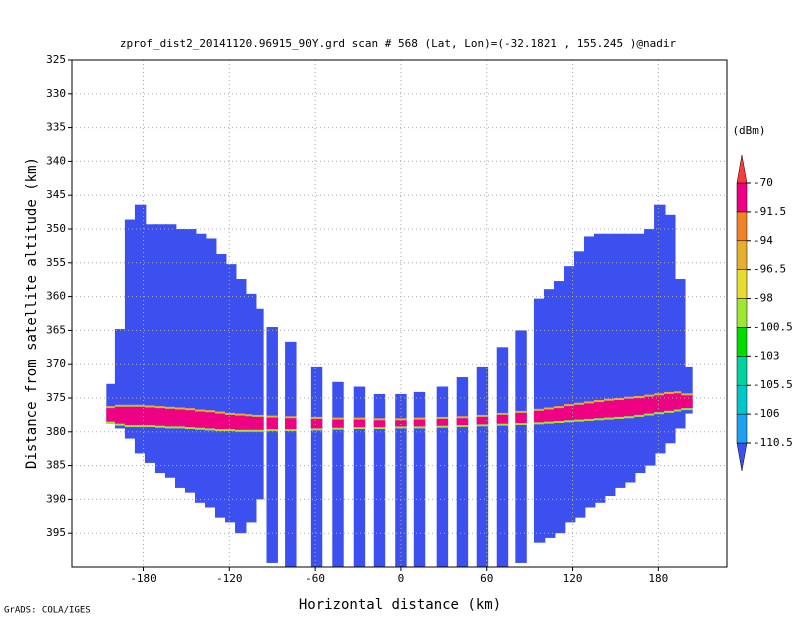  I want to click on x-tick-label: 0, so click(401, 578).